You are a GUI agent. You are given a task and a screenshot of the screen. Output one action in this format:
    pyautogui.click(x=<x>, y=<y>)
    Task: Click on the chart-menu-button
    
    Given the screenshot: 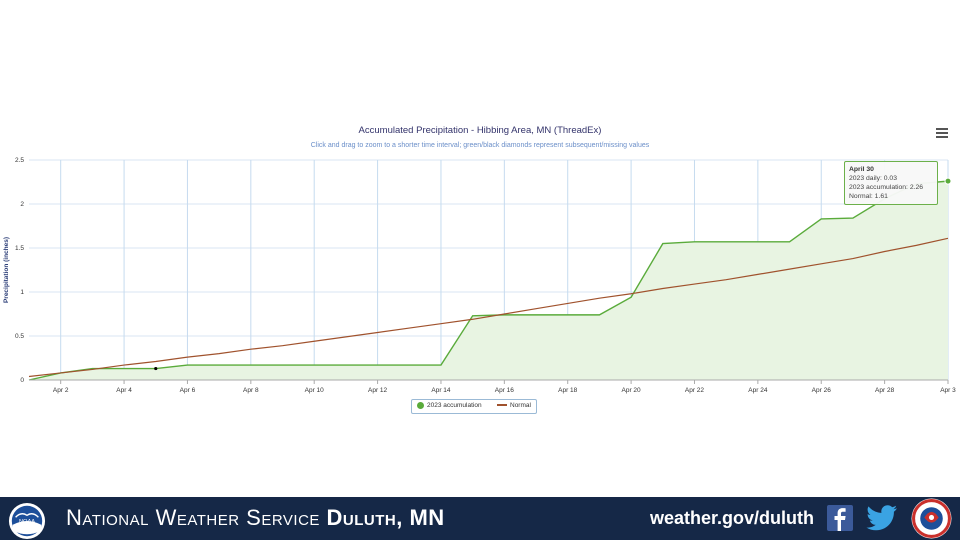 What is the action you would take?
    pyautogui.click(x=942, y=133)
    